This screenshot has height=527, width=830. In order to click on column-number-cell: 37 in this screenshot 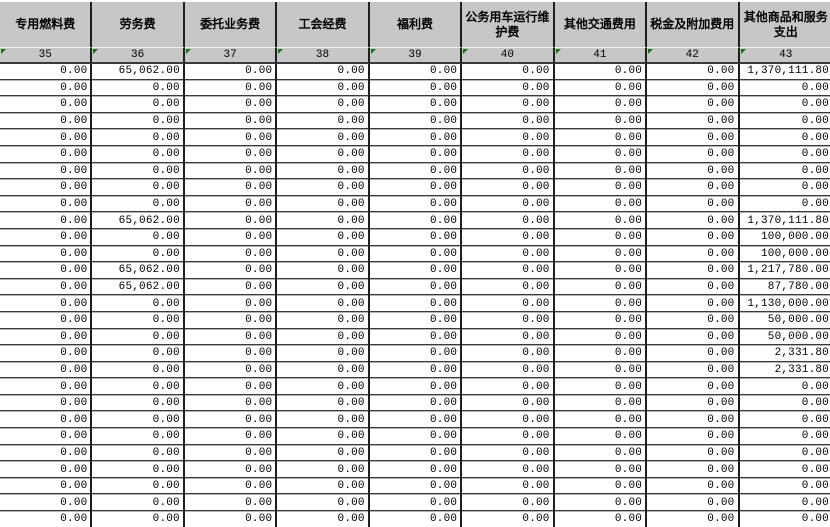, I will do `click(231, 55)`.